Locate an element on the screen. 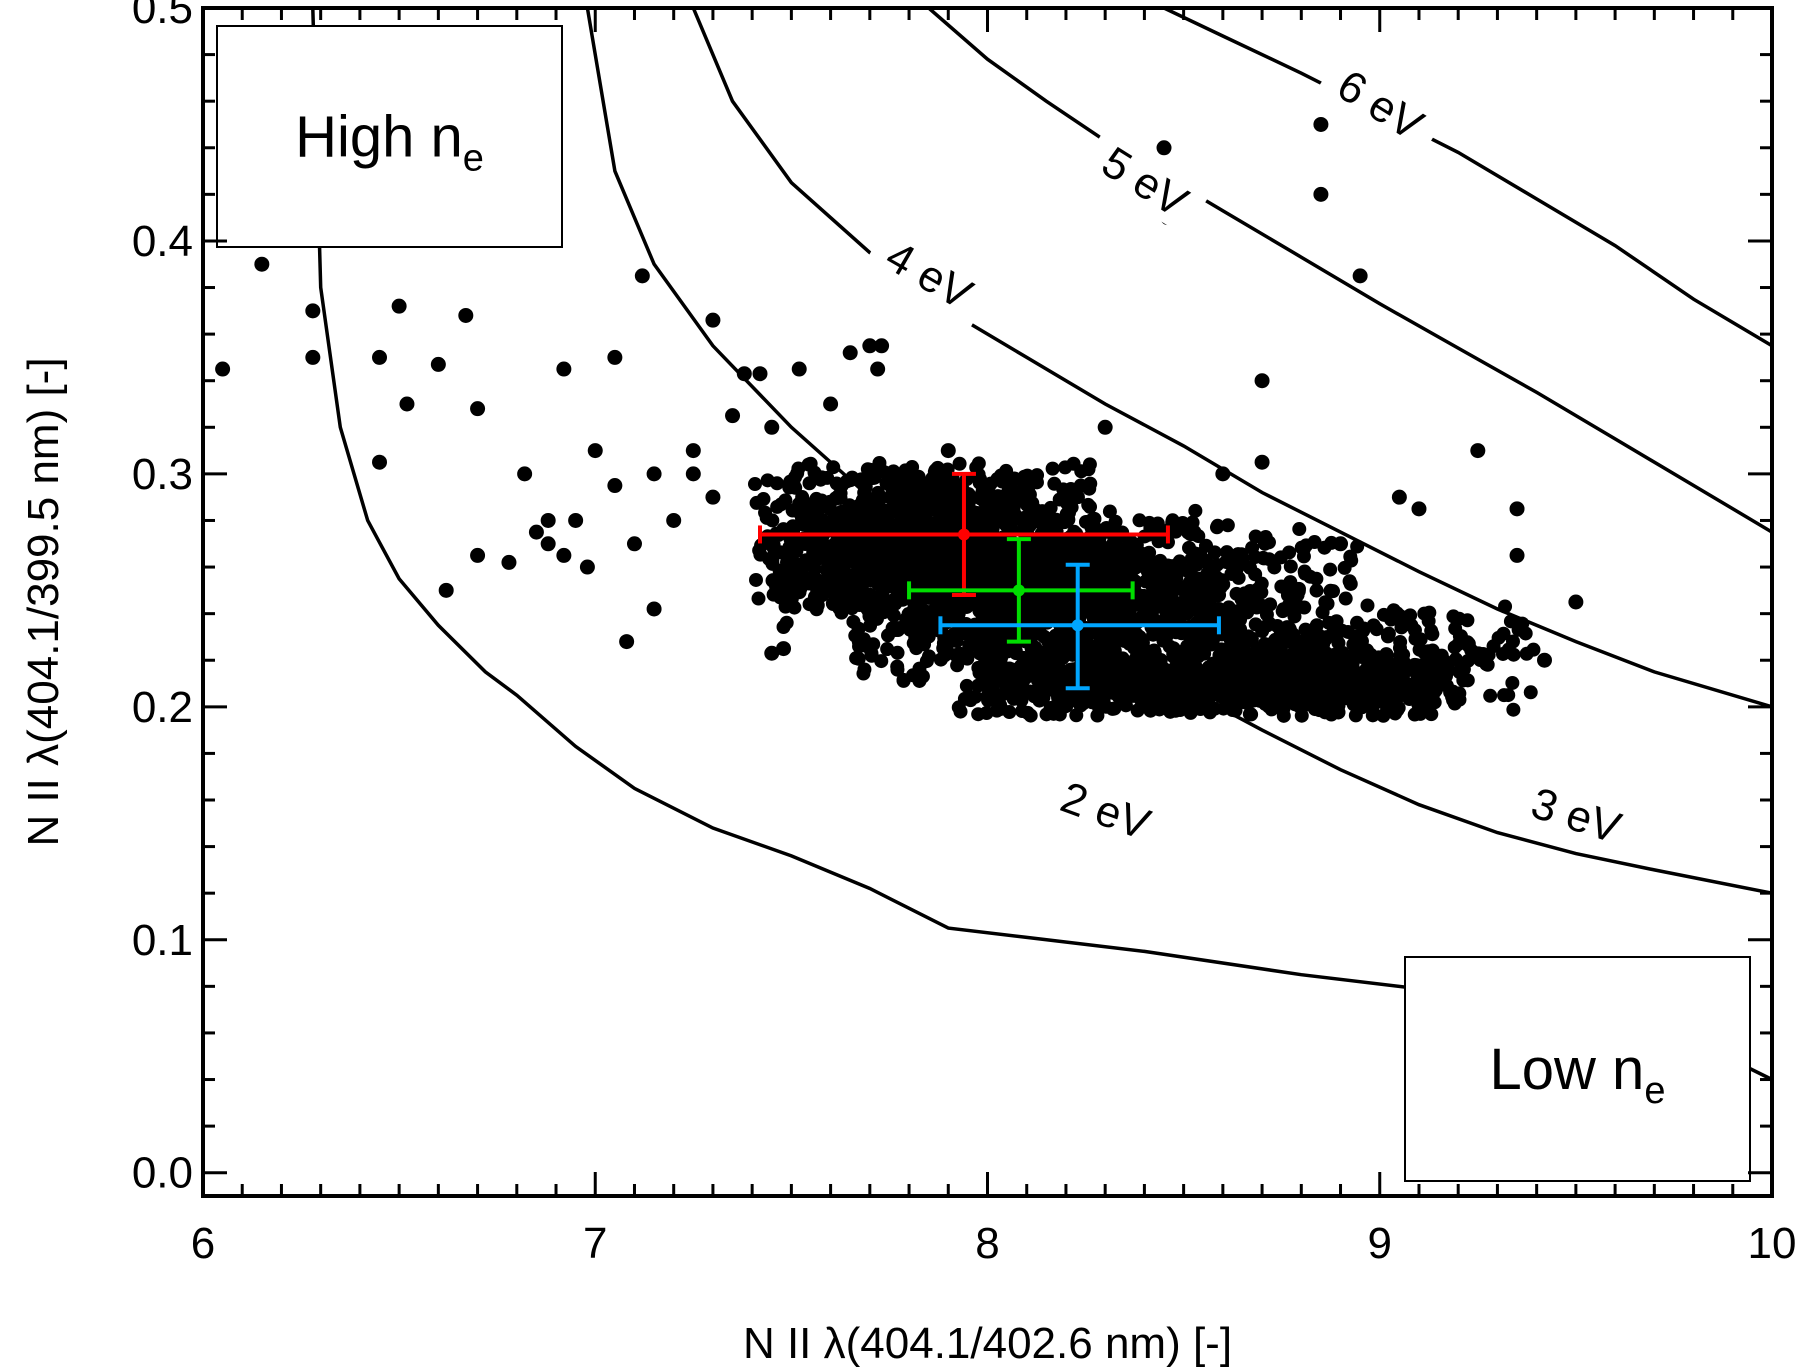  annotation-high-ne-label: High ne is located at coordinates (389, 142).